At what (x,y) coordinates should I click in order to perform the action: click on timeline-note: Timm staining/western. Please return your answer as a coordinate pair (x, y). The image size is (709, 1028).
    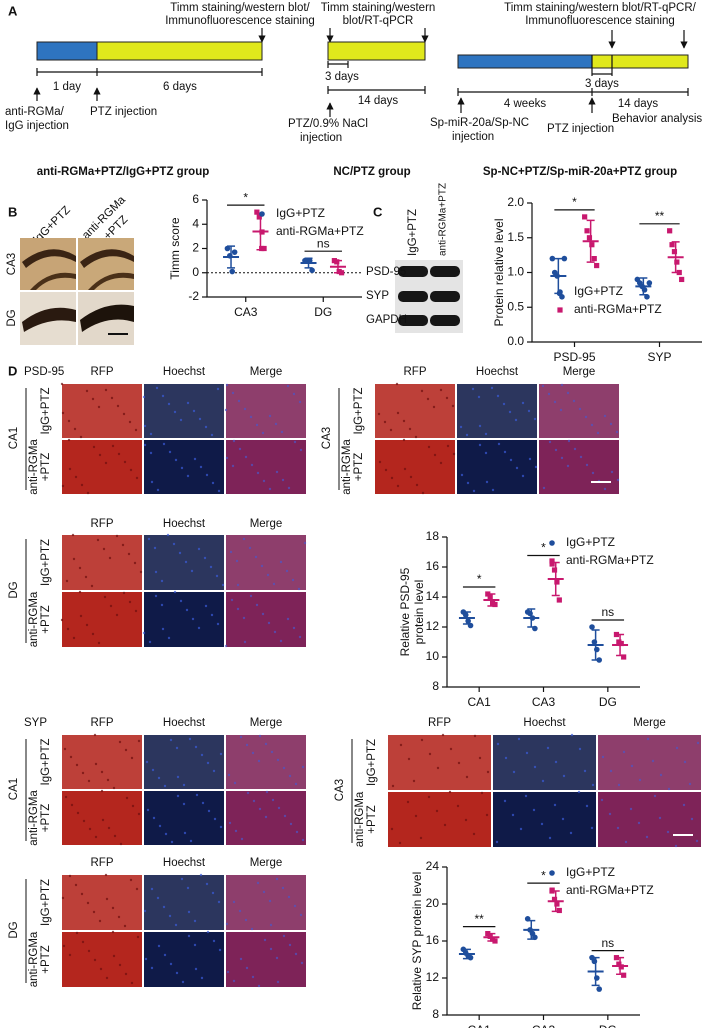
    Looking at the image, I should click on (378, 8).